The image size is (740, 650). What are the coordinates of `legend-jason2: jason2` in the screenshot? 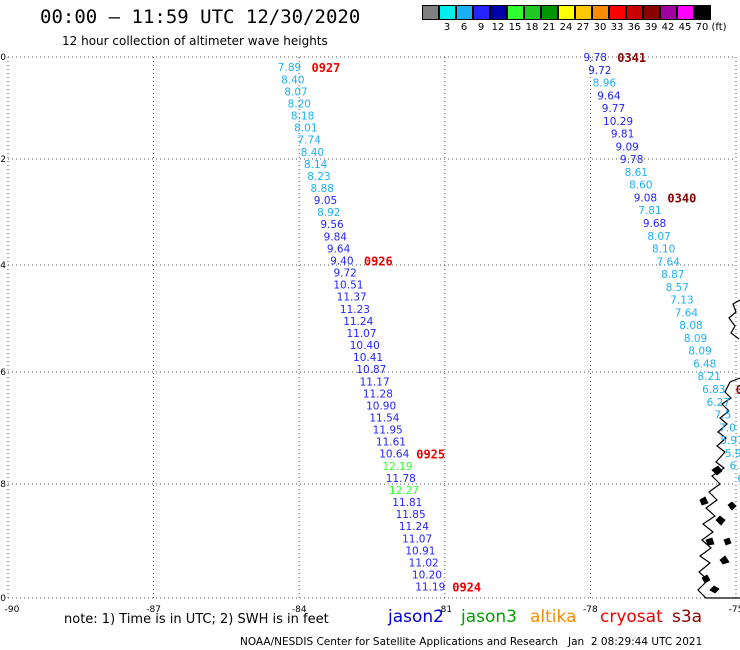 It's located at (416, 617).